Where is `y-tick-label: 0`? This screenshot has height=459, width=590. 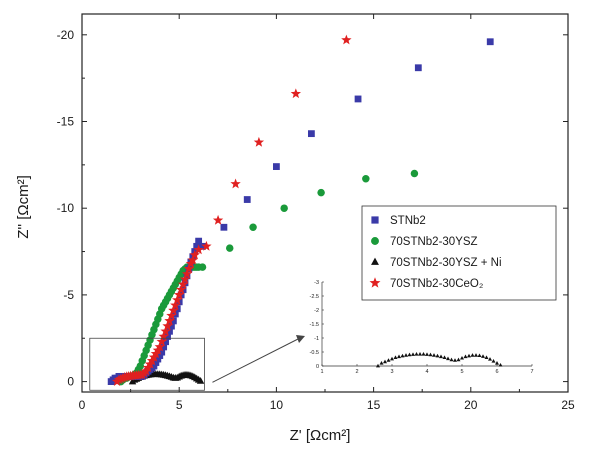
y-tick-label: 0 is located at coordinates (70, 382).